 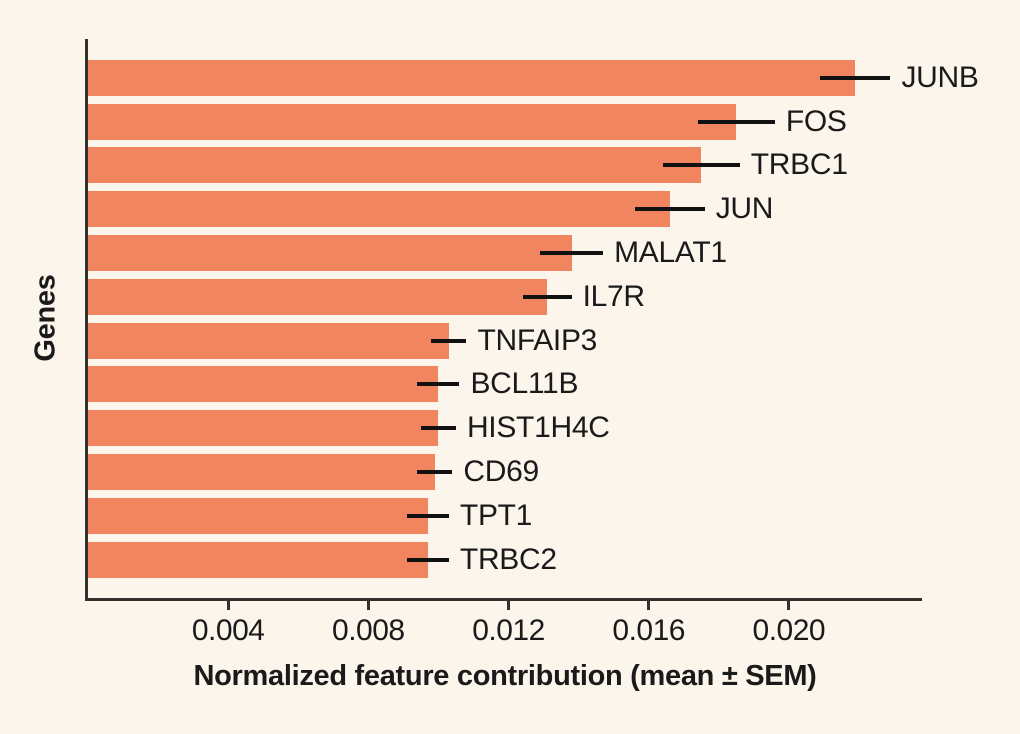 I want to click on bar-jun, so click(x=379, y=209).